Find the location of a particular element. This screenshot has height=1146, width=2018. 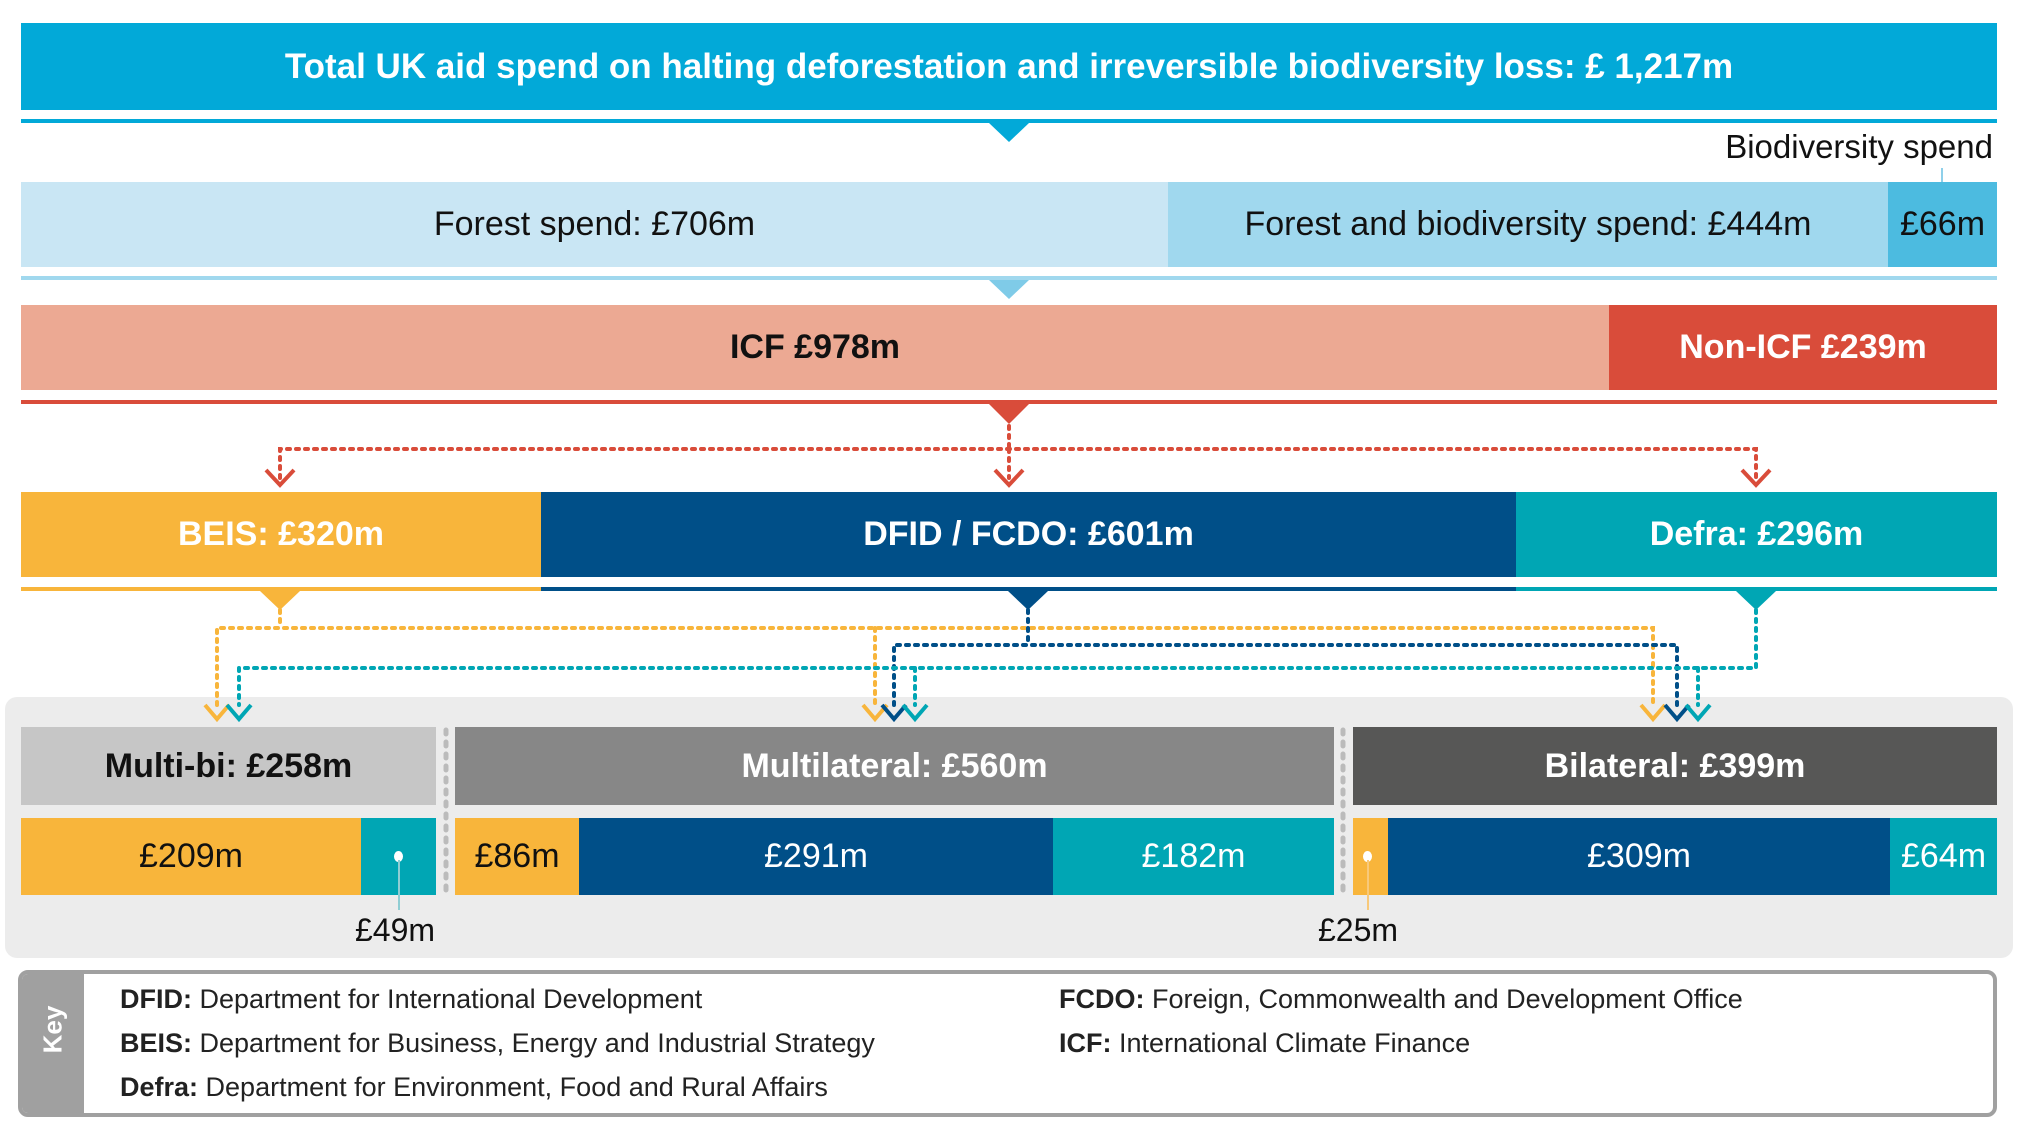

key-desc: International Climate Finance is located at coordinates (1291, 1043).